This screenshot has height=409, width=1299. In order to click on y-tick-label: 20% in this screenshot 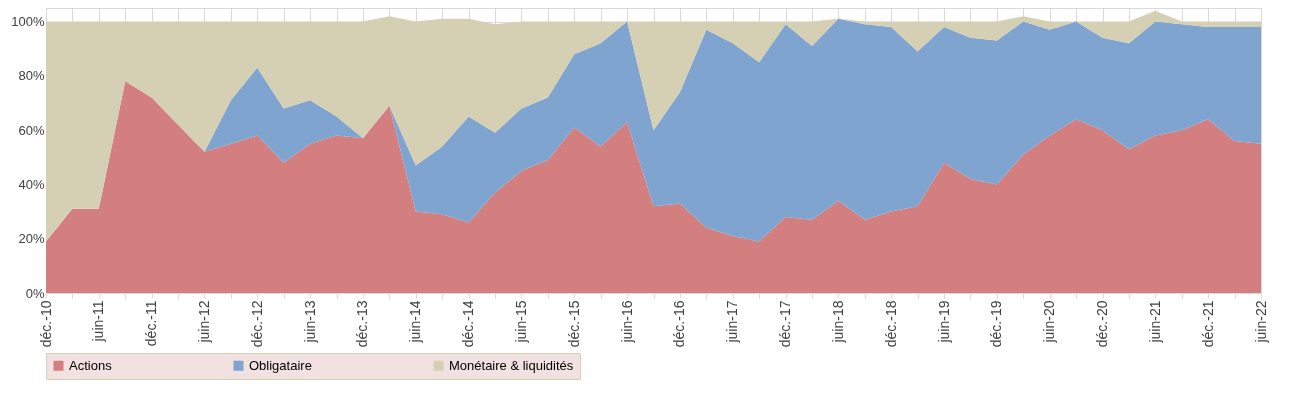, I will do `click(31, 239)`.